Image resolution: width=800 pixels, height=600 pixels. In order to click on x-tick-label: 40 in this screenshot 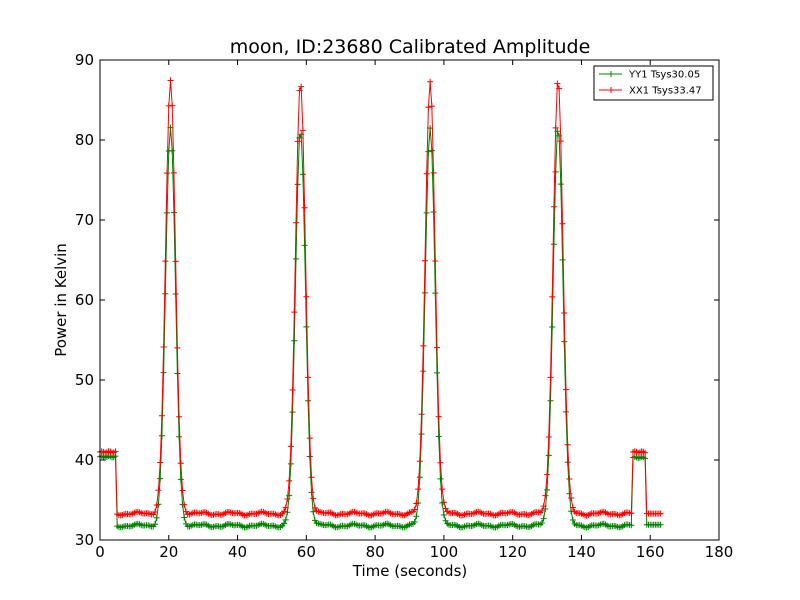, I will do `click(237, 552)`.